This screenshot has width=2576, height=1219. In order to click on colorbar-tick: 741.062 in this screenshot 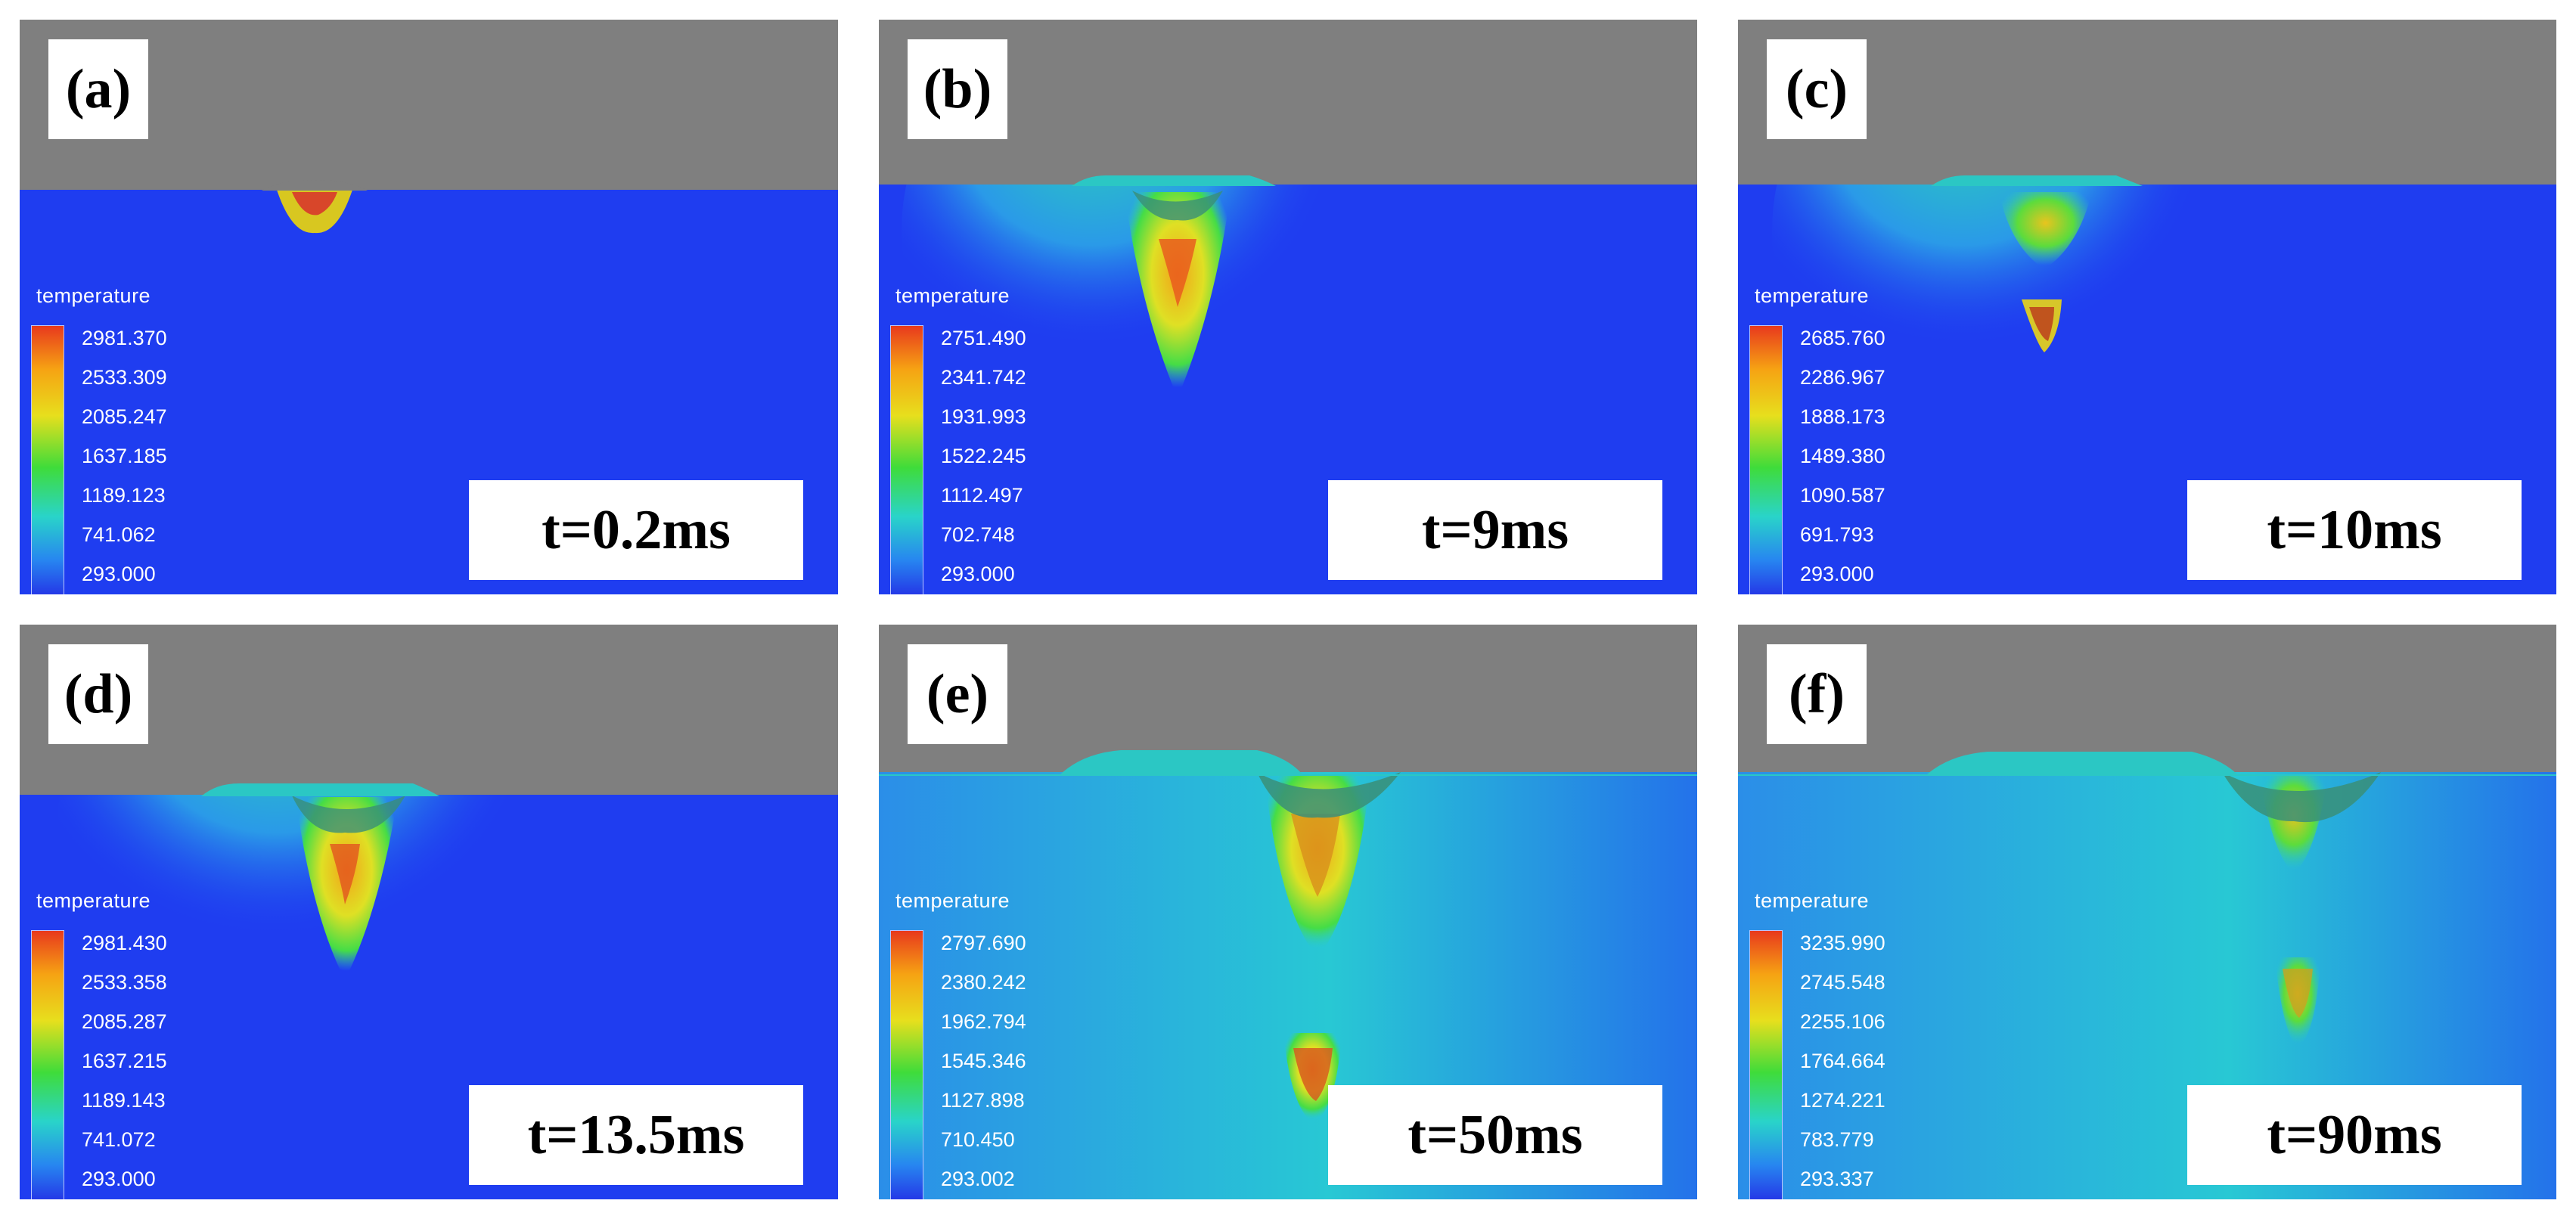, I will do `click(119, 534)`.